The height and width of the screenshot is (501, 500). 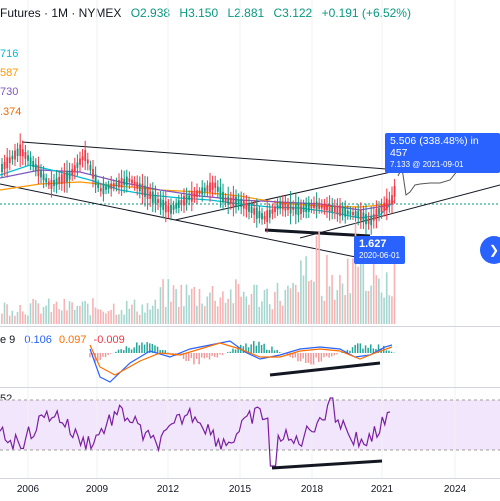 I want to click on scroll-right-button: ❯, so click(x=490, y=250).